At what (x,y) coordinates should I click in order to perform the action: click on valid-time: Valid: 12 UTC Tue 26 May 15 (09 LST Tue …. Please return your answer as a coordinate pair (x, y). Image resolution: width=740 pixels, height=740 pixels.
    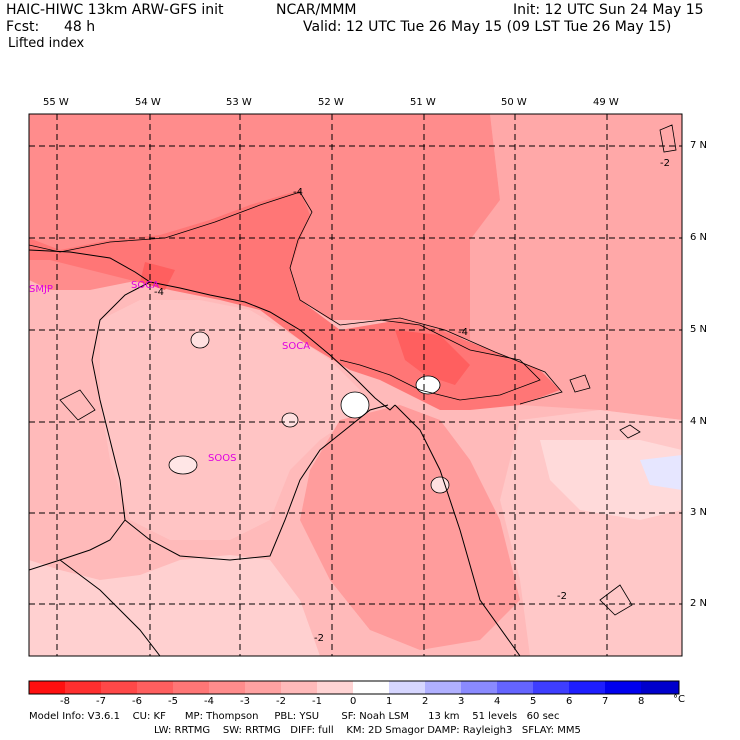
    Looking at the image, I should click on (487, 27).